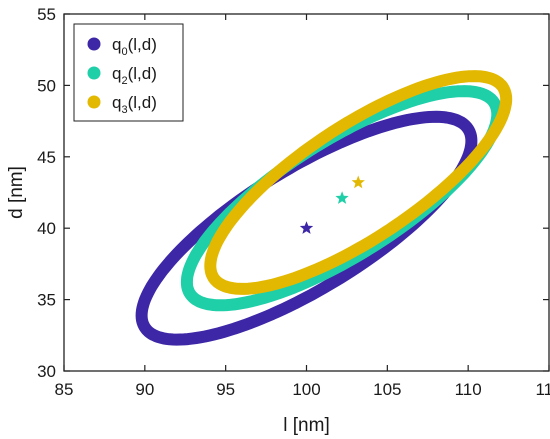 This screenshot has width=550, height=439. I want to click on legend-label-2: q3(l,d), so click(134, 104).